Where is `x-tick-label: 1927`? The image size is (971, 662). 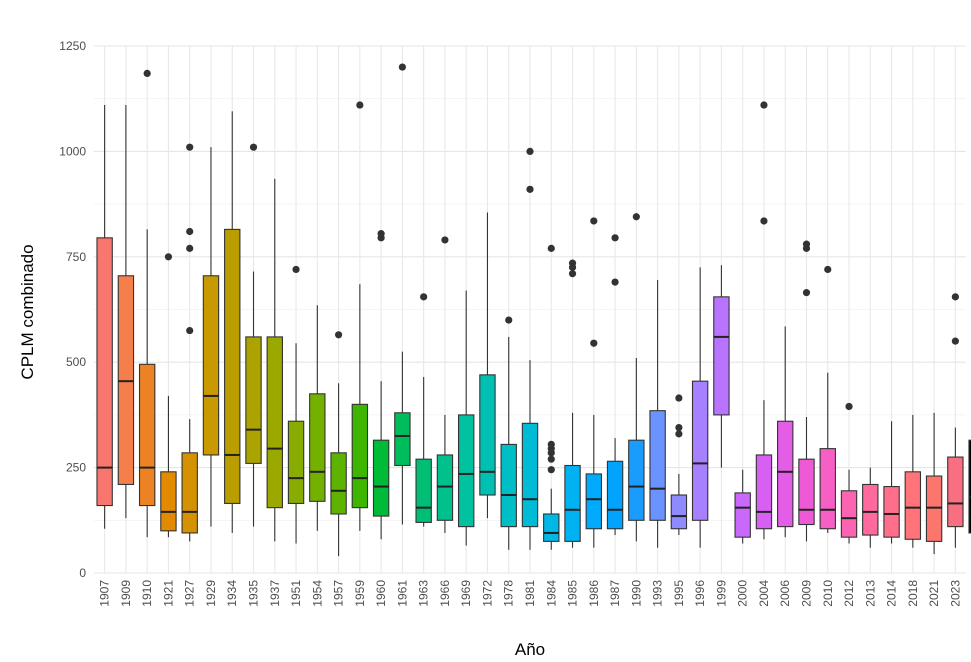
x-tick-label: 1927 is located at coordinates (190, 593).